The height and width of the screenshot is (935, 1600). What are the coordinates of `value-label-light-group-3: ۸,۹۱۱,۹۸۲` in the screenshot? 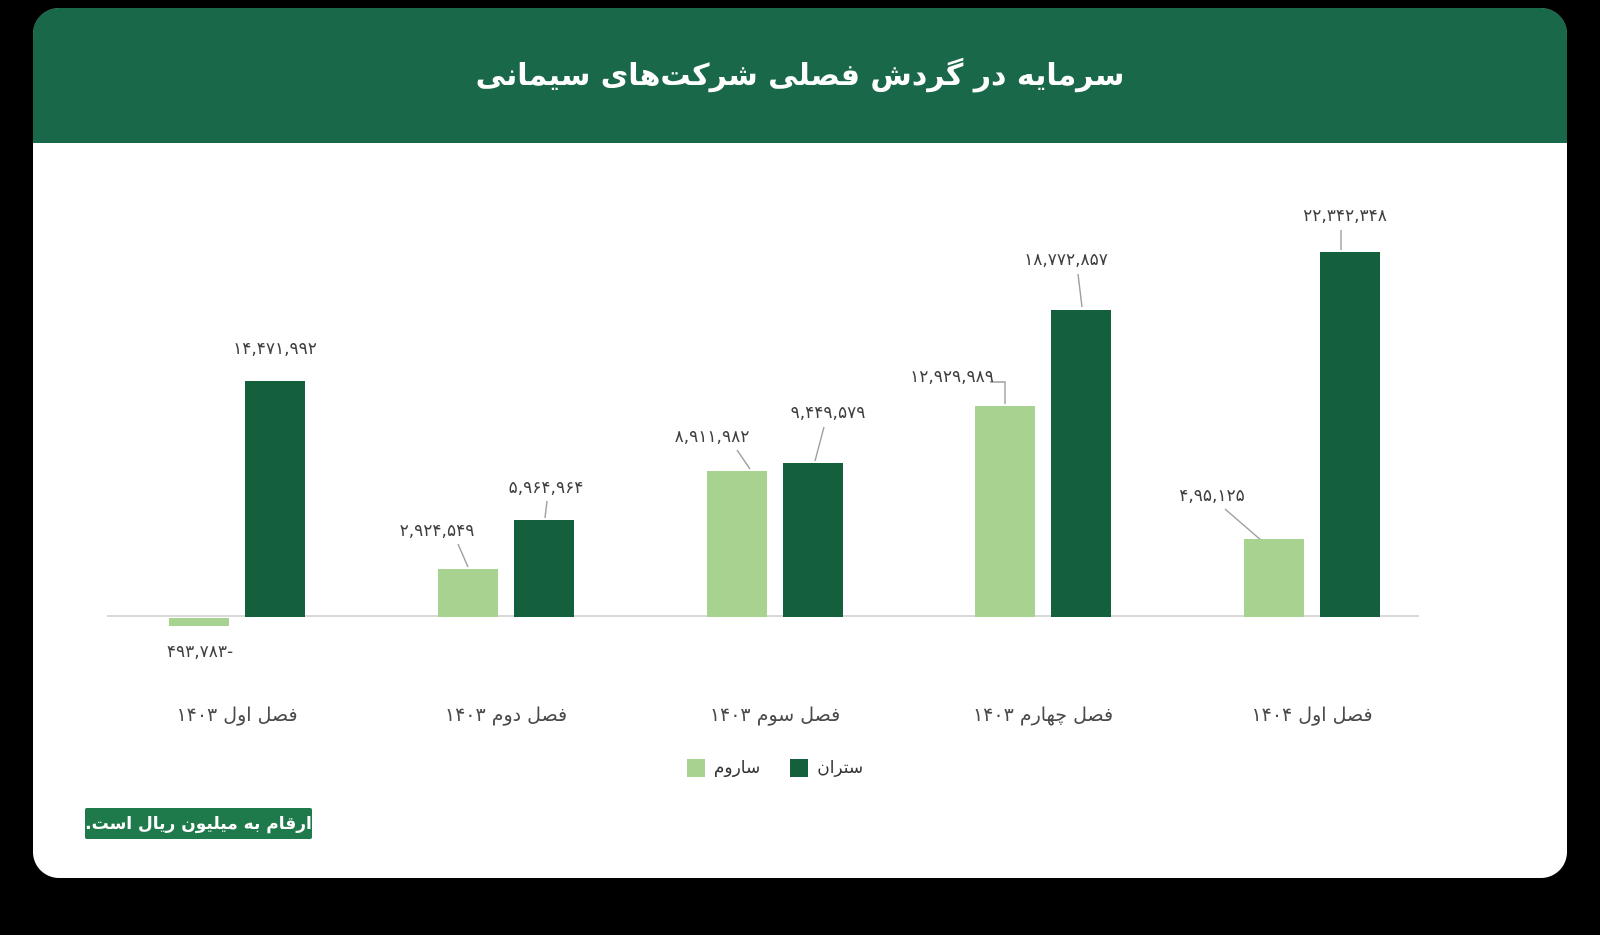 It's located at (712, 437).